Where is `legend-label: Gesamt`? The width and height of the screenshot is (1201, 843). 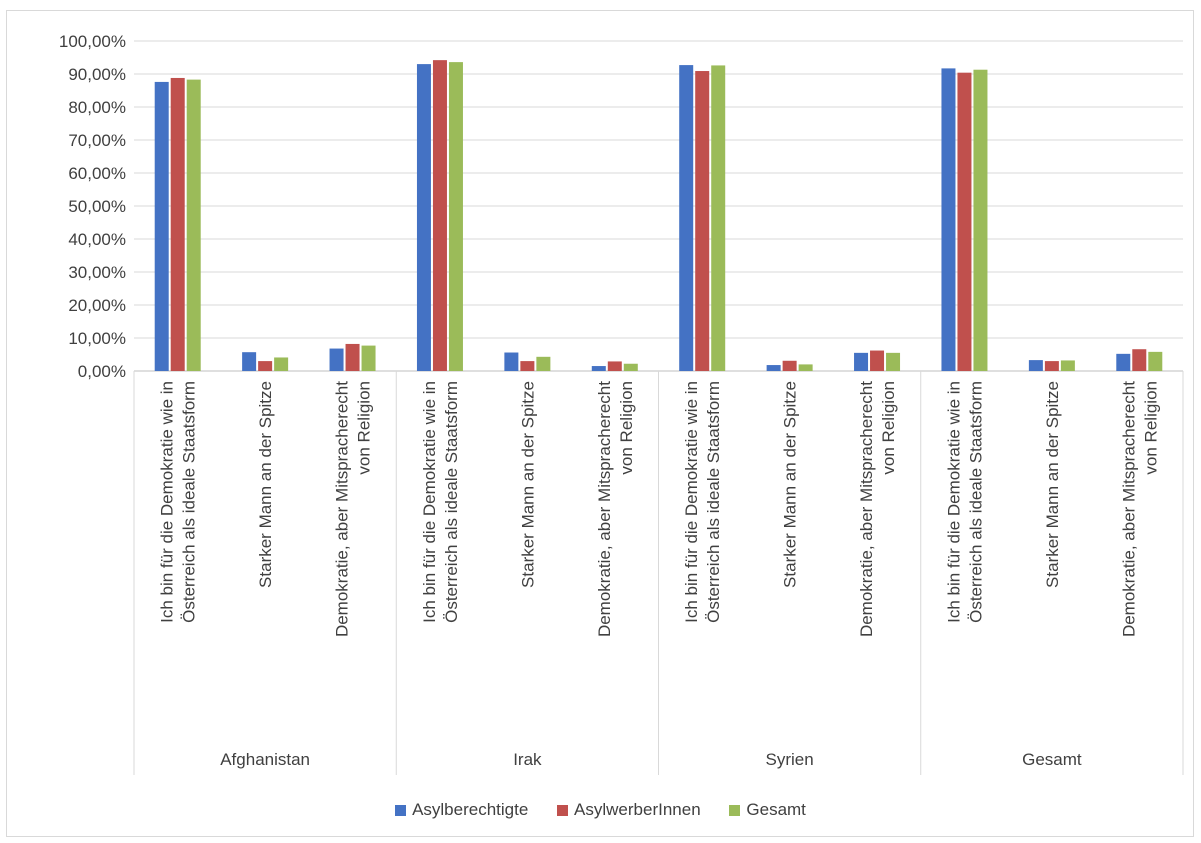 legend-label: Gesamt is located at coordinates (776, 809).